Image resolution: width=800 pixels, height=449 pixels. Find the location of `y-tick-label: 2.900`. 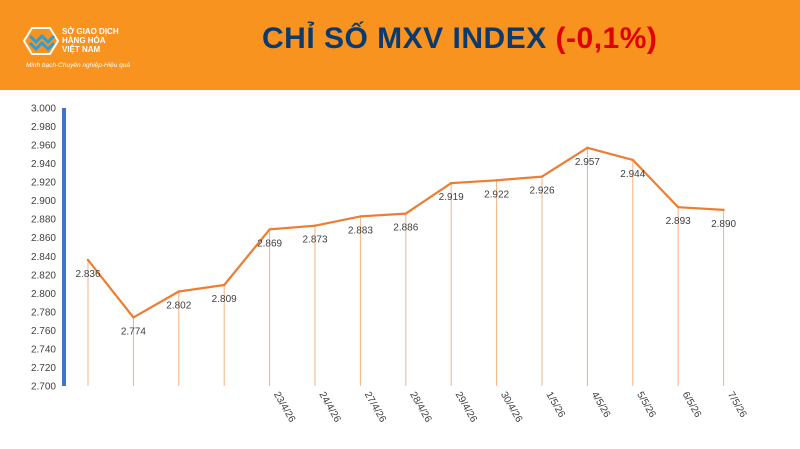

y-tick-label: 2.900 is located at coordinates (43, 201).